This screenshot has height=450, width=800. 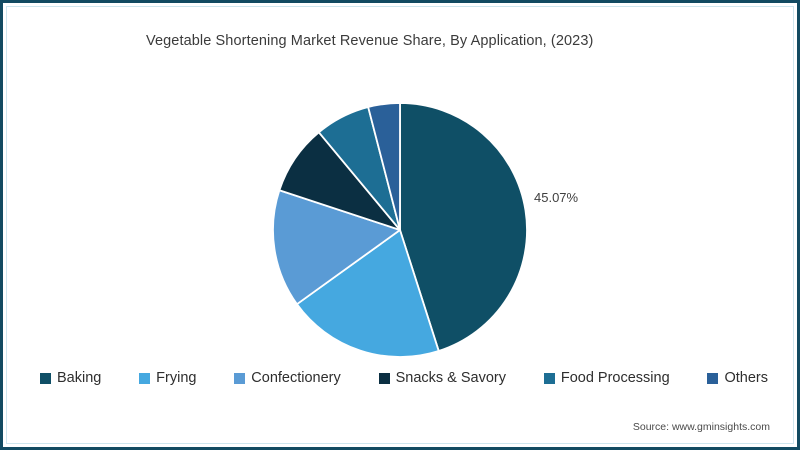 What do you see at coordinates (556, 197) in the screenshot?
I see `slice-value-label: 45.07%` at bounding box center [556, 197].